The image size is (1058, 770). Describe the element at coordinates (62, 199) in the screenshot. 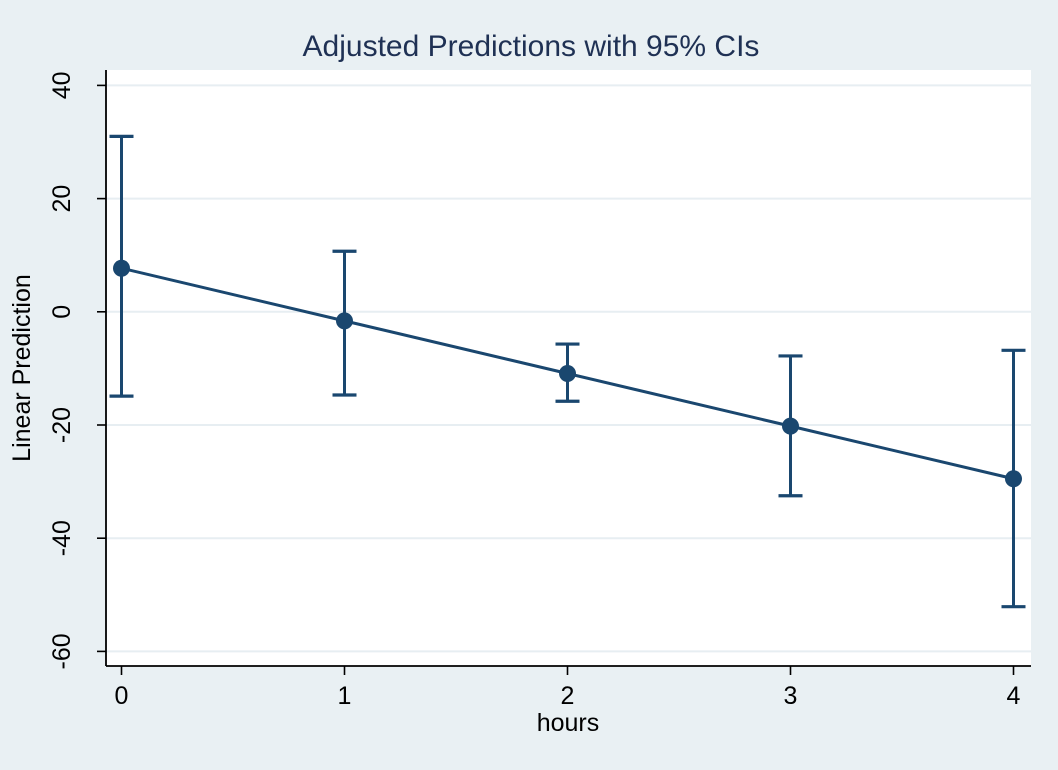

I see `y-tick-label: 20` at that location.